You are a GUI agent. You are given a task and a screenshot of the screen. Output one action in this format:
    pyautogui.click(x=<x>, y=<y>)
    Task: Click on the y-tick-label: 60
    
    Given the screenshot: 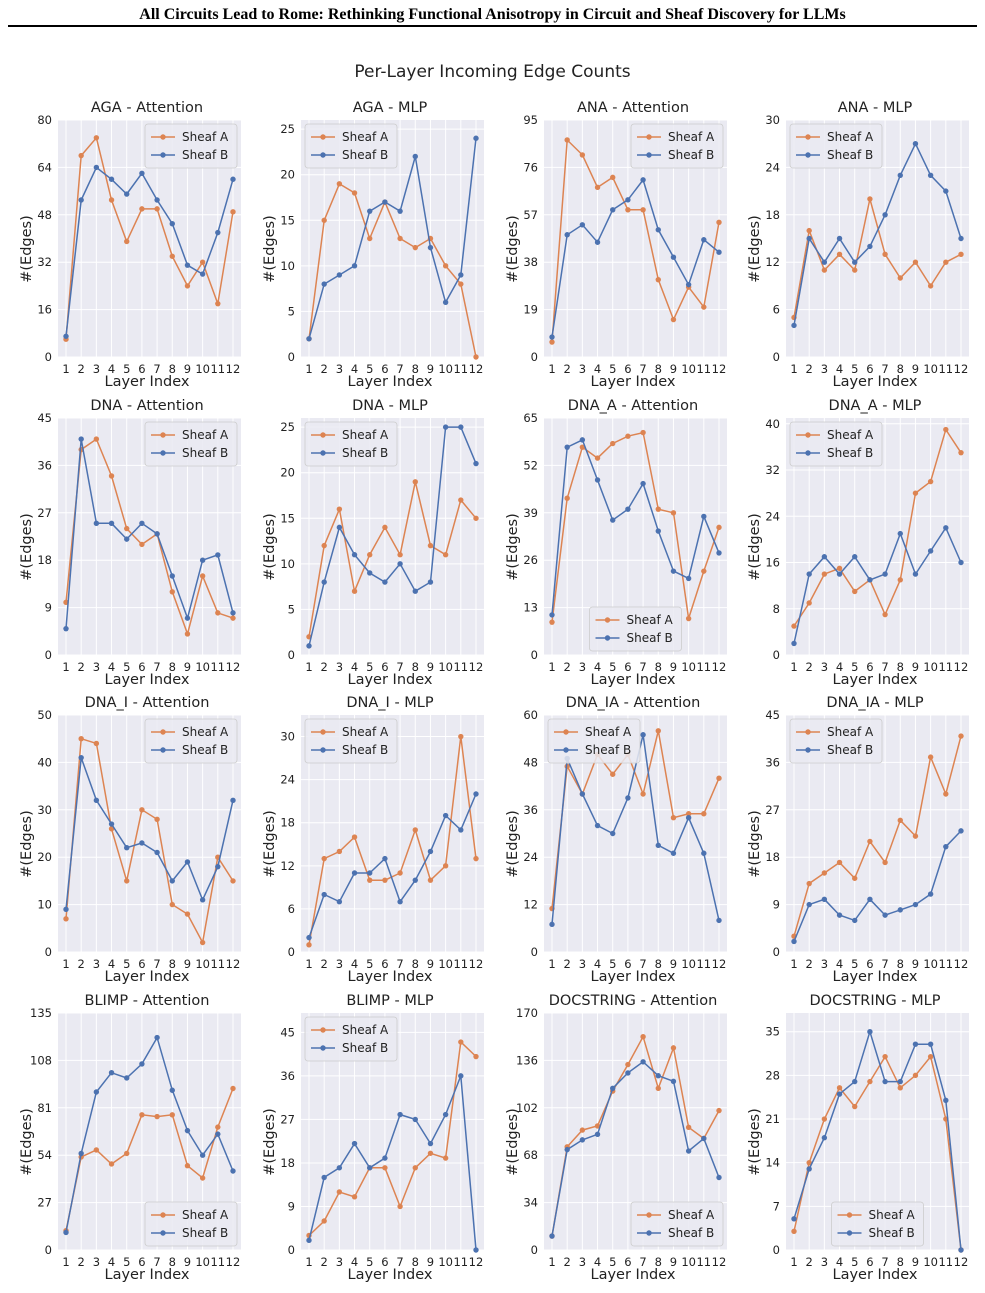 What is the action you would take?
    pyautogui.click(x=530, y=715)
    